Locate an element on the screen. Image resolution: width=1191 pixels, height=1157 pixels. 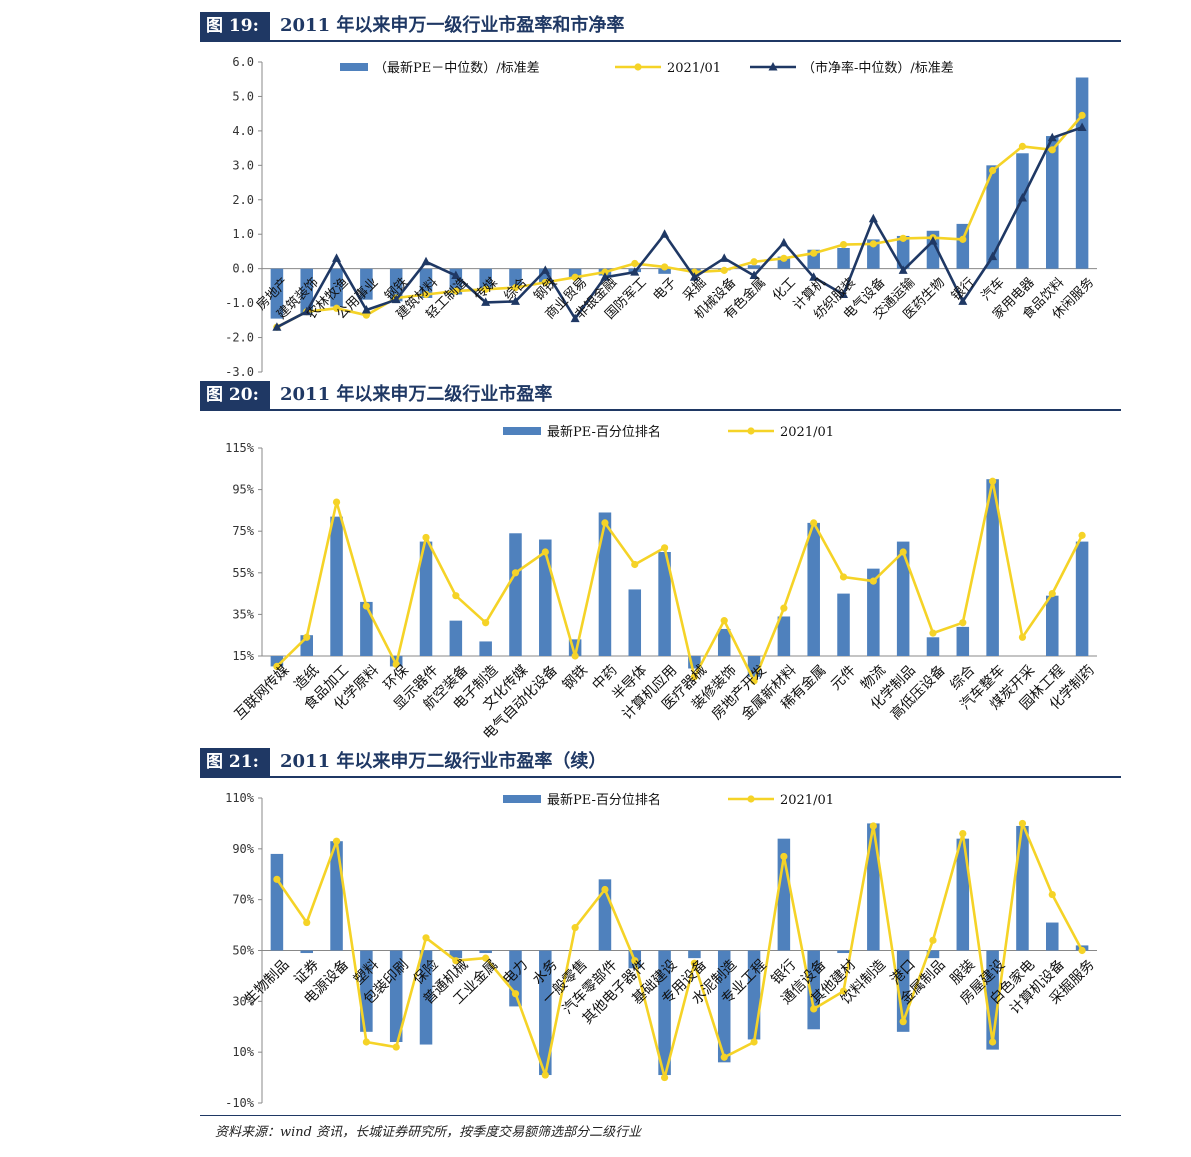
y-tick-label: 50% is located at coordinates (243, 951).